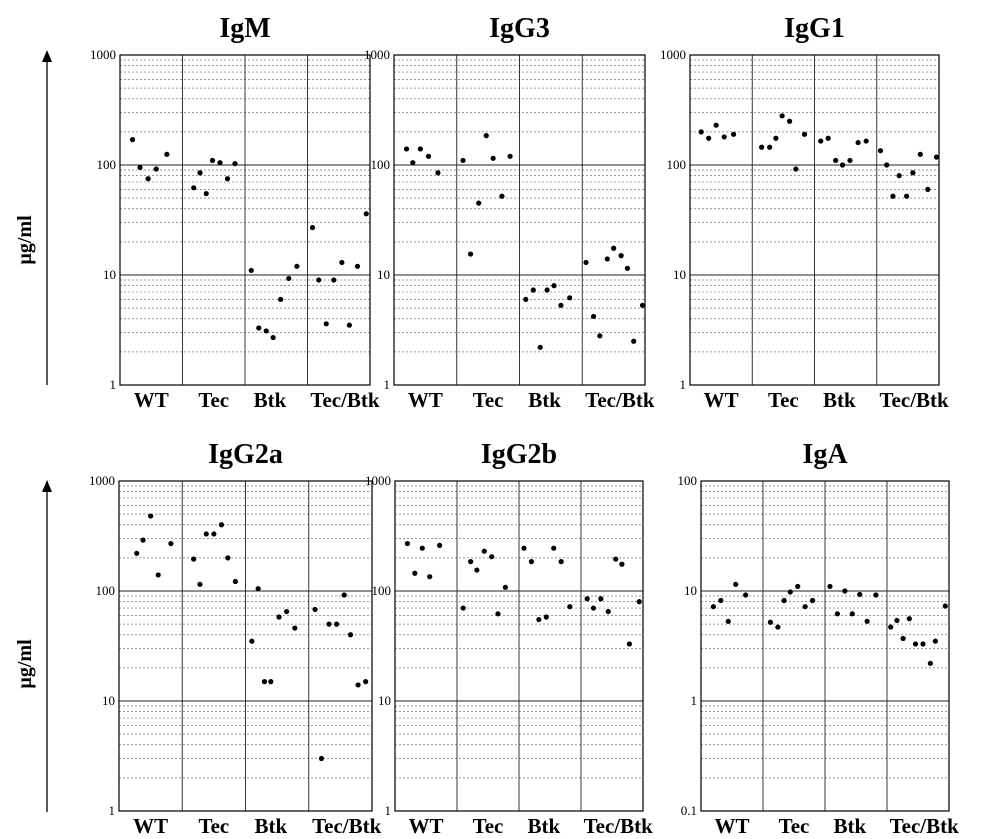 The width and height of the screenshot is (1000, 839). What do you see at coordinates (519, 454) in the screenshot?
I see `chart-title: IgG2b` at bounding box center [519, 454].